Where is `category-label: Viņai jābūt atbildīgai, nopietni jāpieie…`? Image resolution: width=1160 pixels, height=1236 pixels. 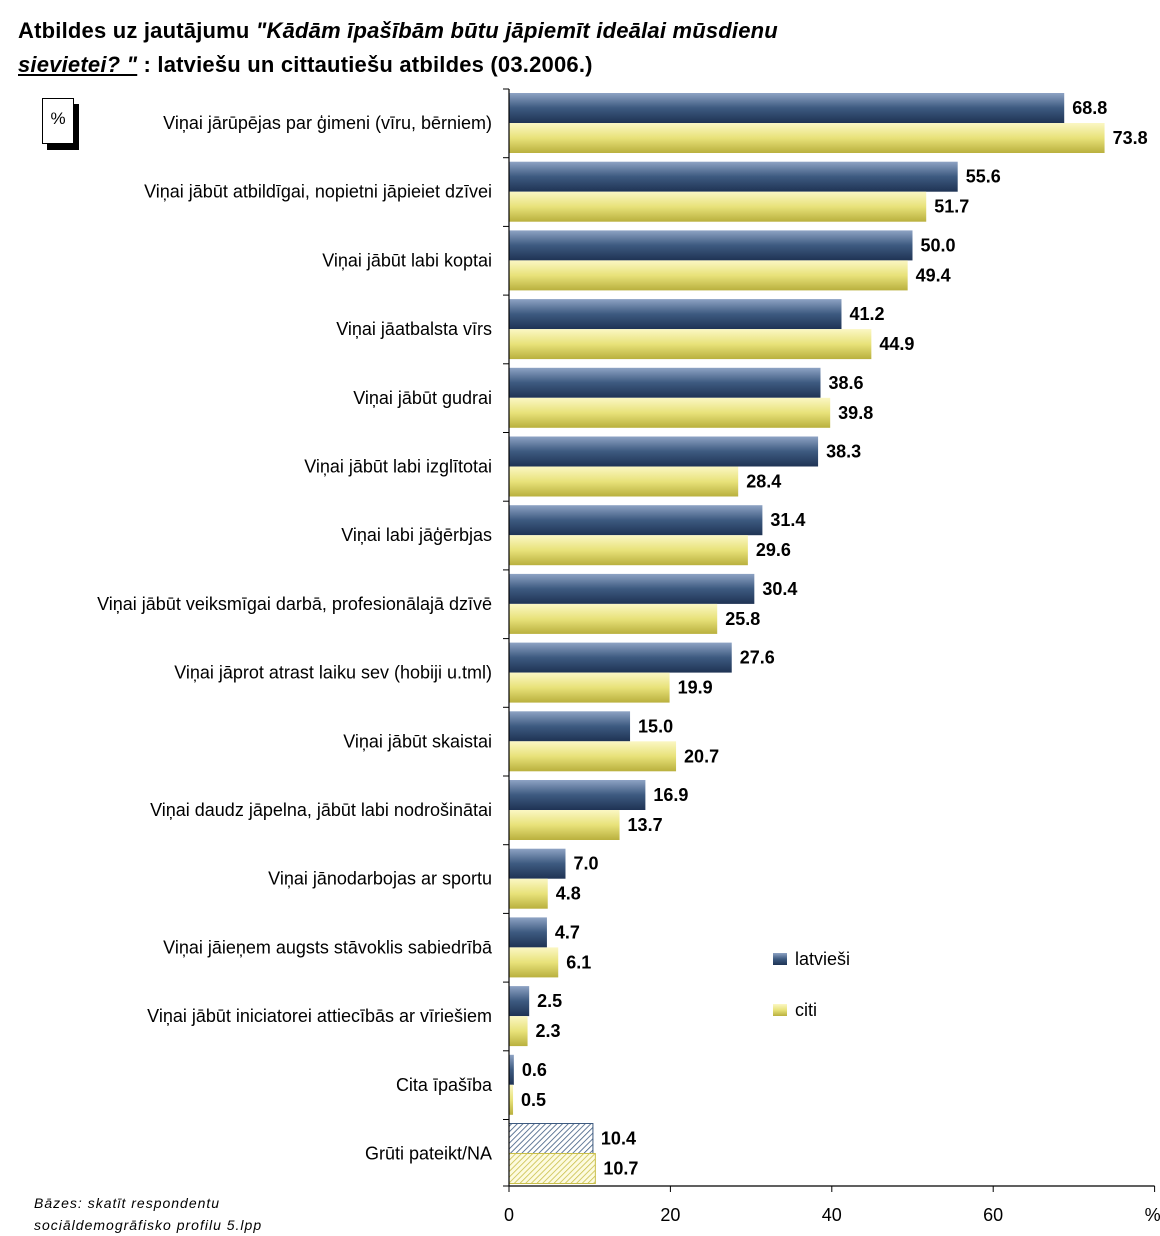
category-label: Viņai jābūt atbildīgai, nopietni jāpieie… is located at coordinates (318, 192).